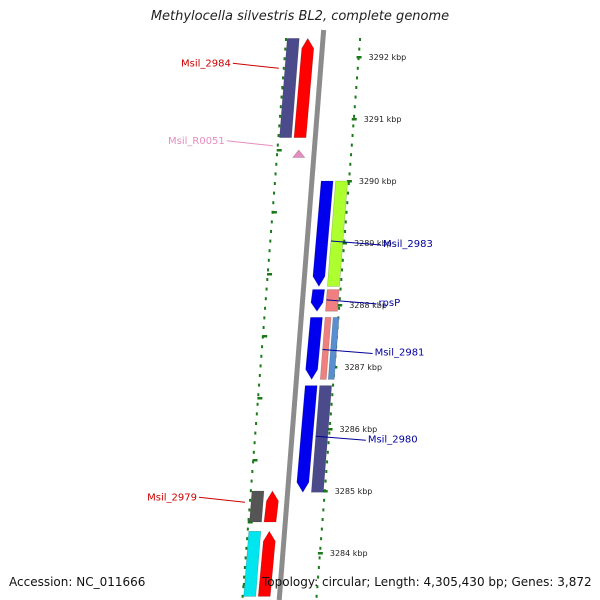 The image size is (600, 600). Describe the element at coordinates (172, 497) in the screenshot. I see `gene-label: Msil_2979` at that location.